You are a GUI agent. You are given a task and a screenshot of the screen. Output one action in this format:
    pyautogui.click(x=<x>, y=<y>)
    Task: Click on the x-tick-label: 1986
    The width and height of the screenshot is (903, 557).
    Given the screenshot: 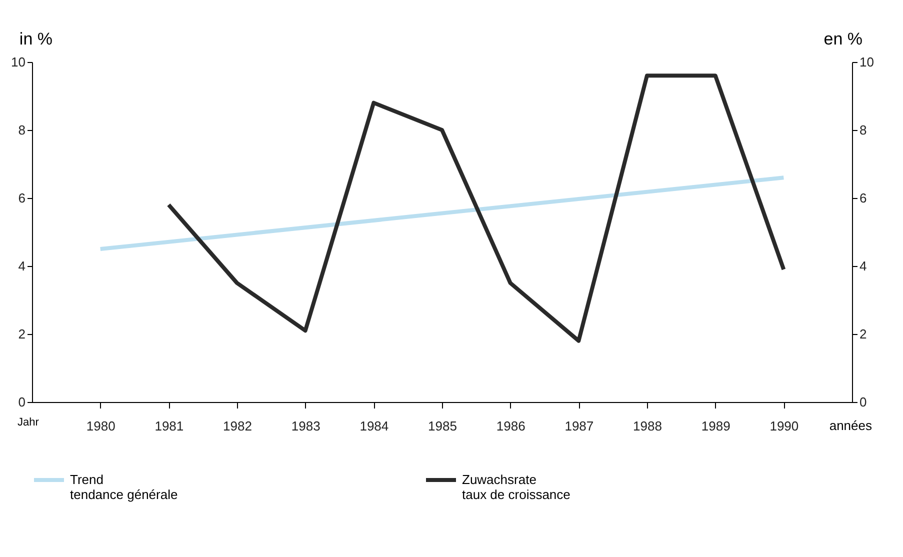 What is the action you would take?
    pyautogui.click(x=511, y=426)
    